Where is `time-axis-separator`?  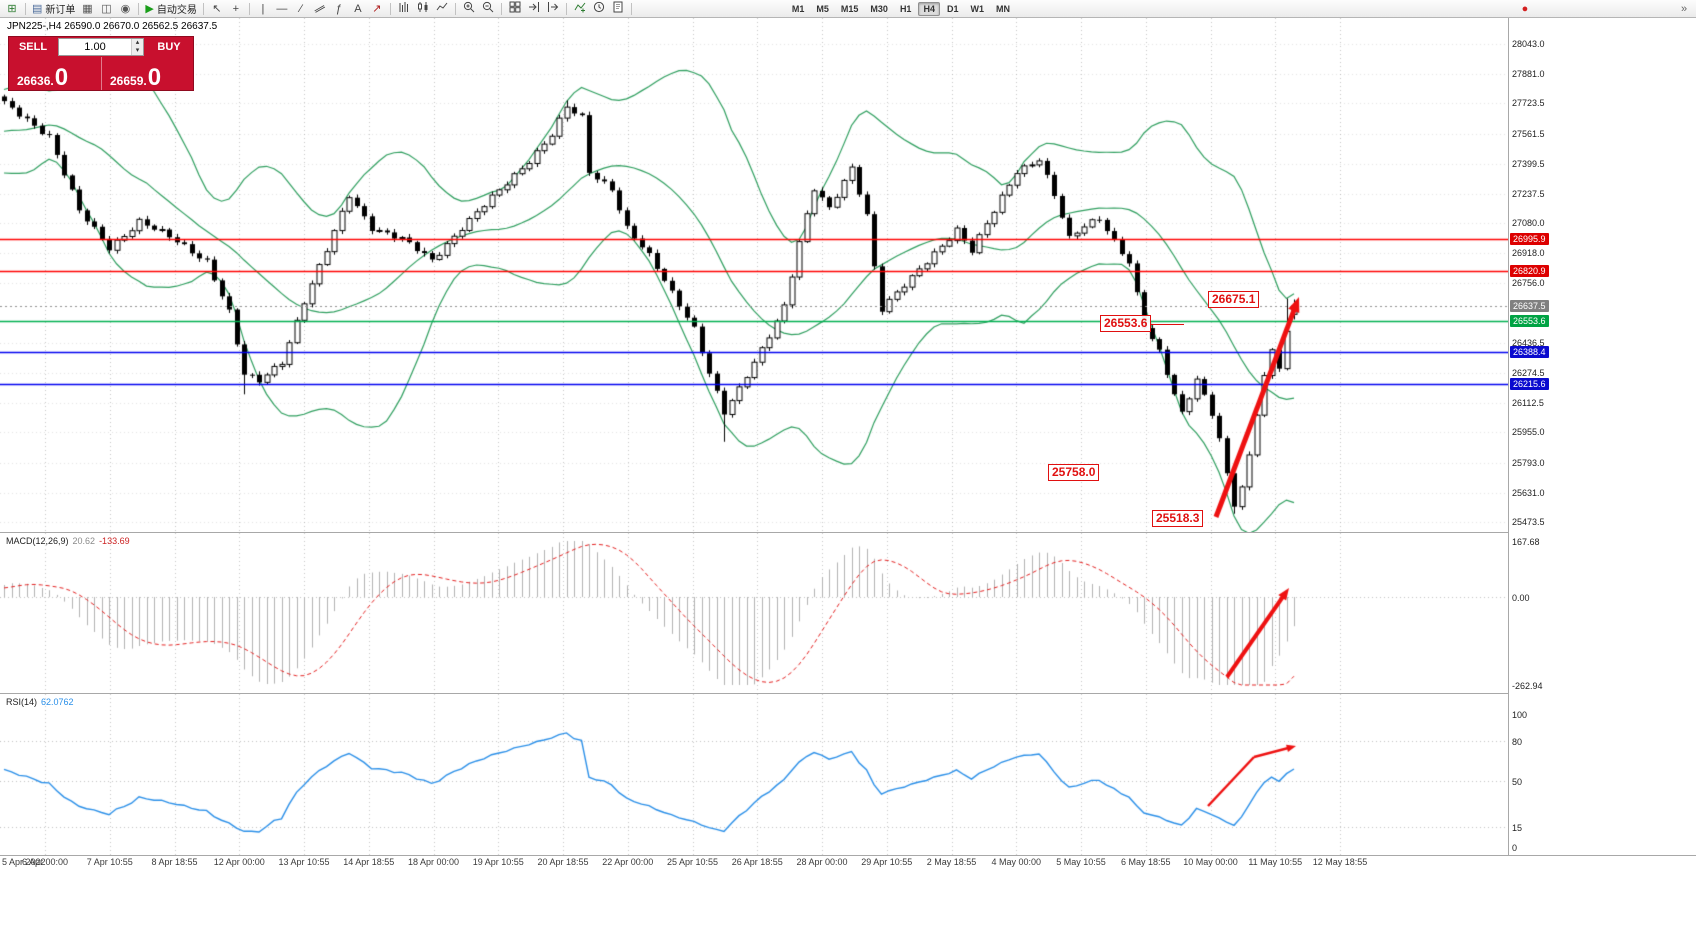
time-axis-separator is located at coordinates (848, 855).